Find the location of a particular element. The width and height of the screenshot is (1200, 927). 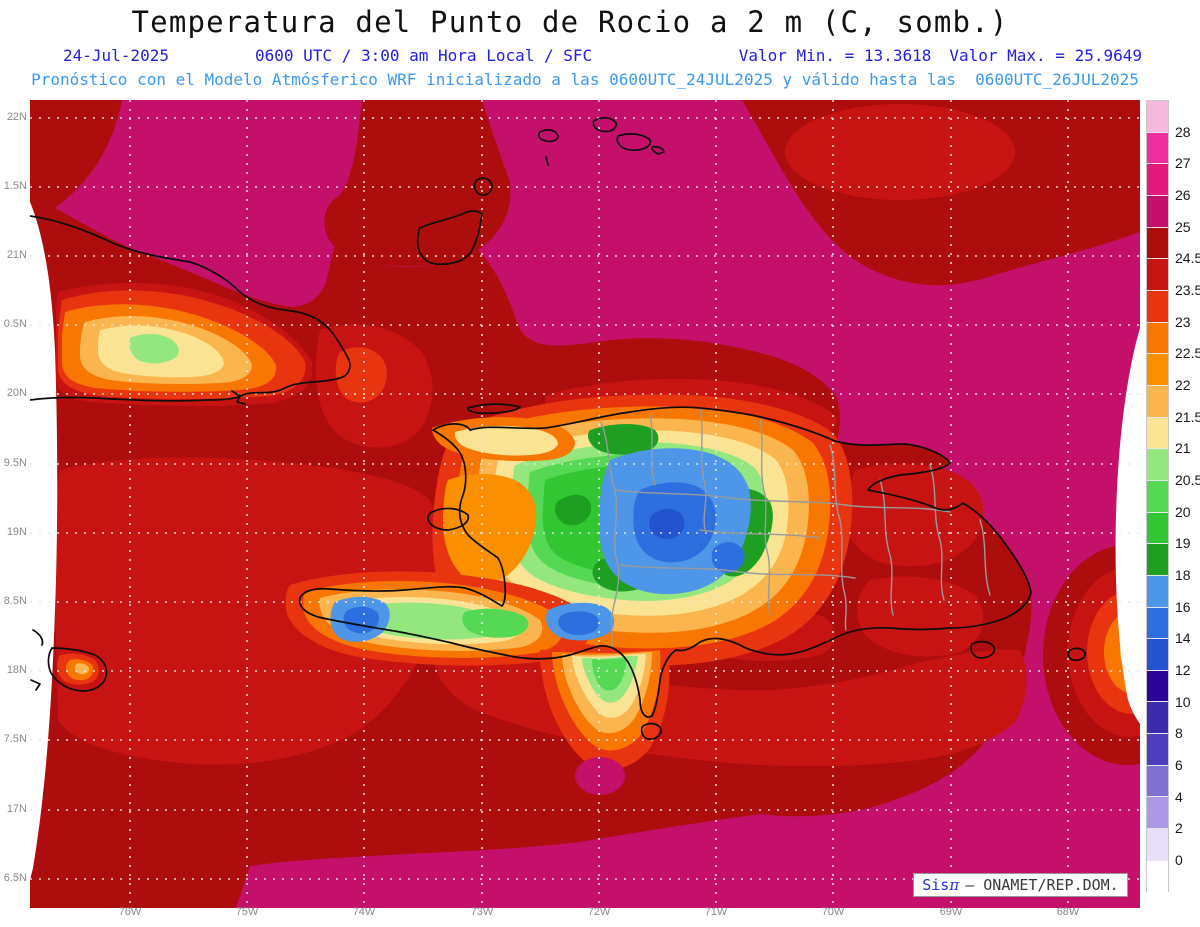

valor-min-label: Valor Min. = 13.3618 is located at coordinates (835, 55).